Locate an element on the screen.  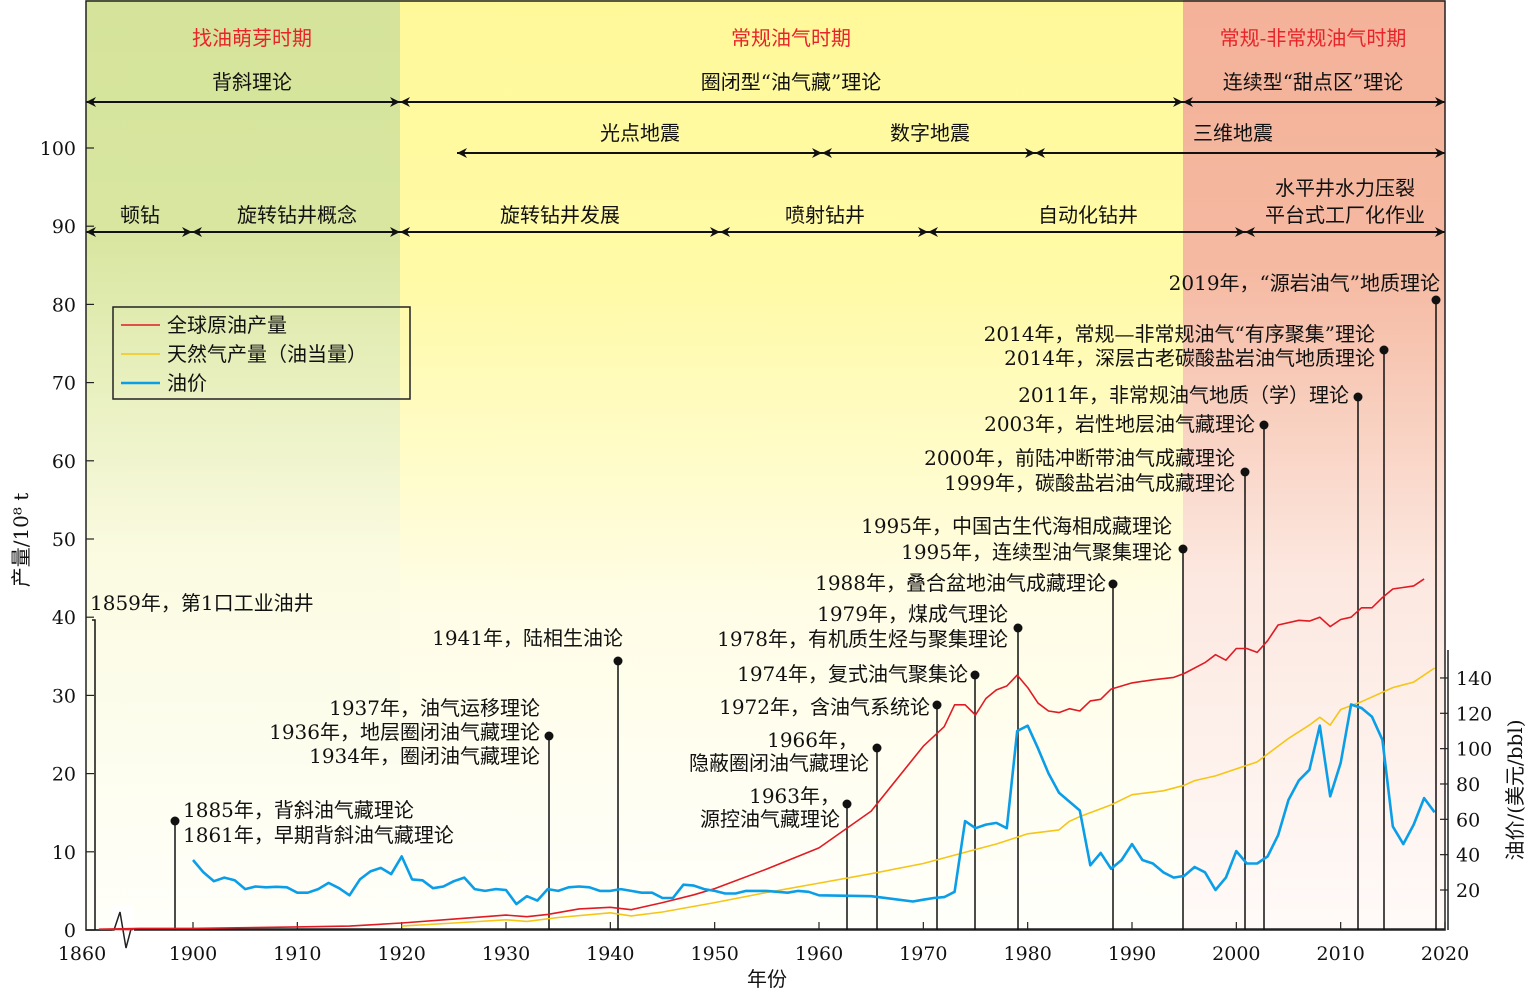
y2-tick-label: 60 is located at coordinates (1468, 820).